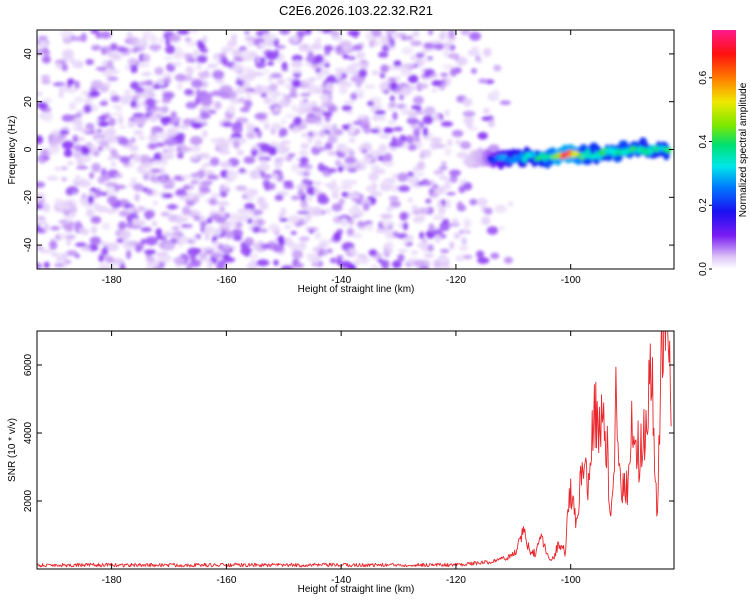 The image size is (750, 600). Describe the element at coordinates (705, 77) in the screenshot. I see `colorbar-tick: 0.6` at that location.